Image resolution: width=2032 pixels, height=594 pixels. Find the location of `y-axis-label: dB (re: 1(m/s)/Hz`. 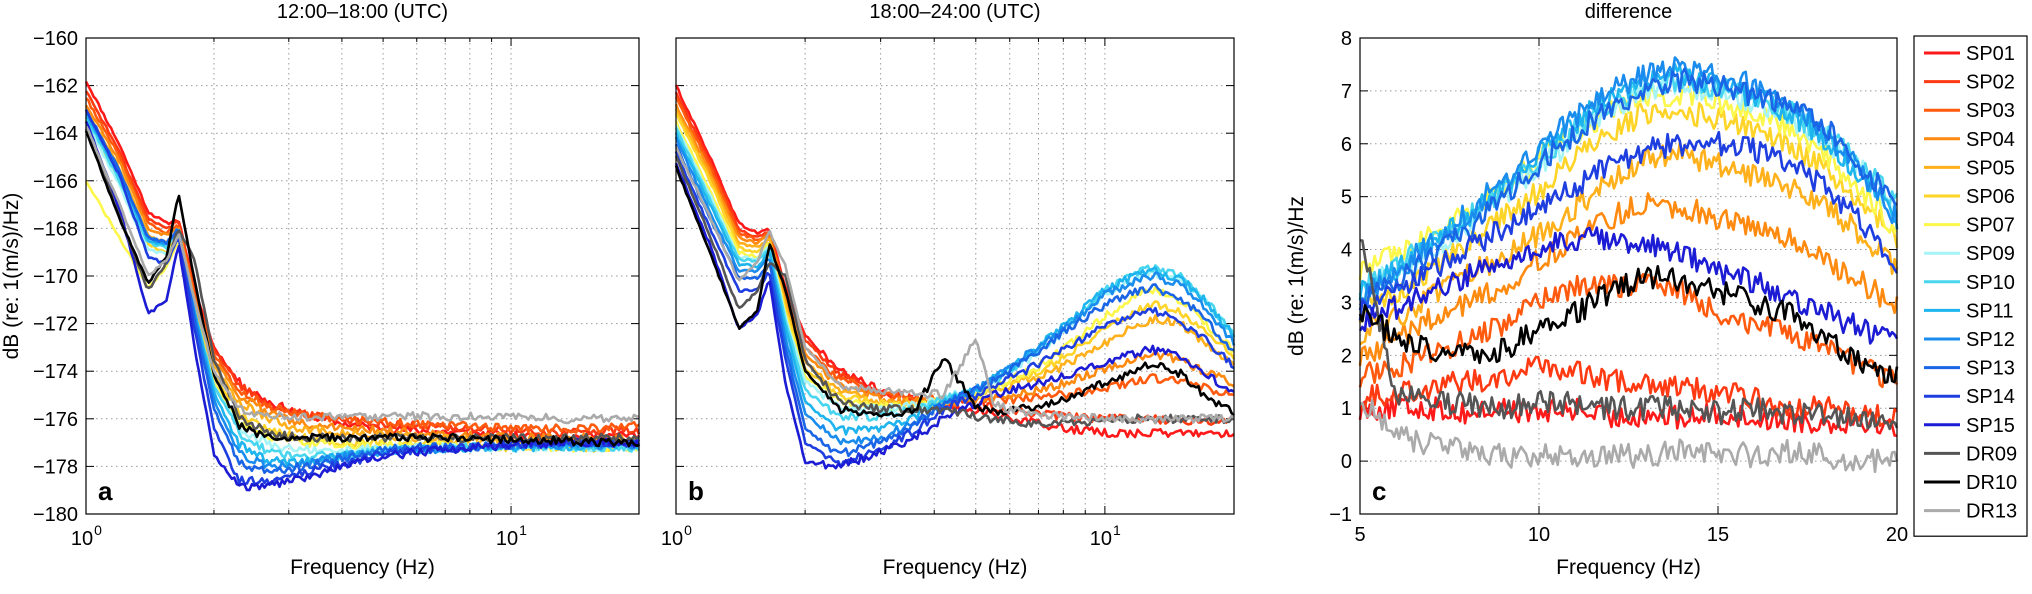

y-axis-label: dB (re: 1(m/s)/Hz is located at coordinates (1296, 276).